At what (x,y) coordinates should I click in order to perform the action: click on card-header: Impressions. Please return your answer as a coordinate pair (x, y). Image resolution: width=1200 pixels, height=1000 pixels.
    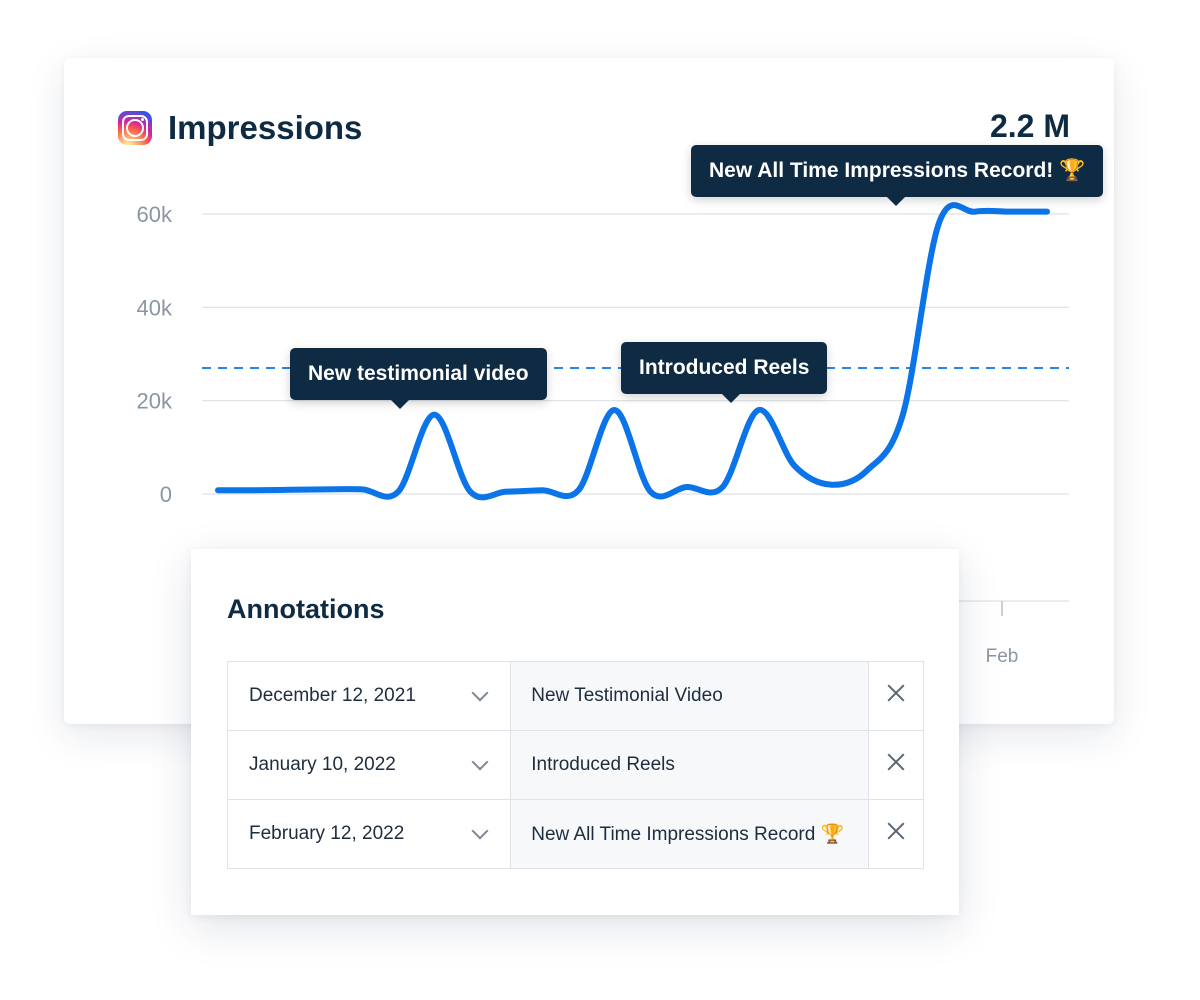
    Looking at the image, I should click on (240, 128).